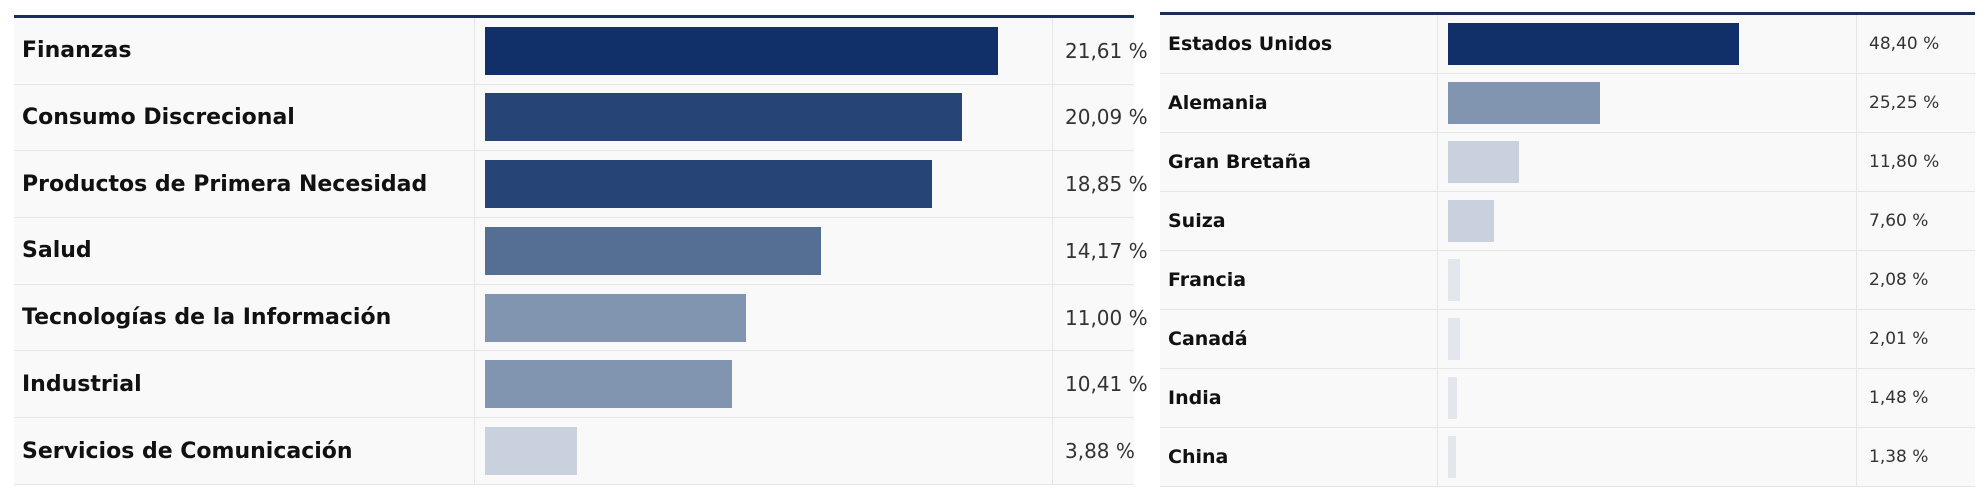  Describe the element at coordinates (244, 318) in the screenshot. I see `category-label: Tecnologías de la Información` at that location.